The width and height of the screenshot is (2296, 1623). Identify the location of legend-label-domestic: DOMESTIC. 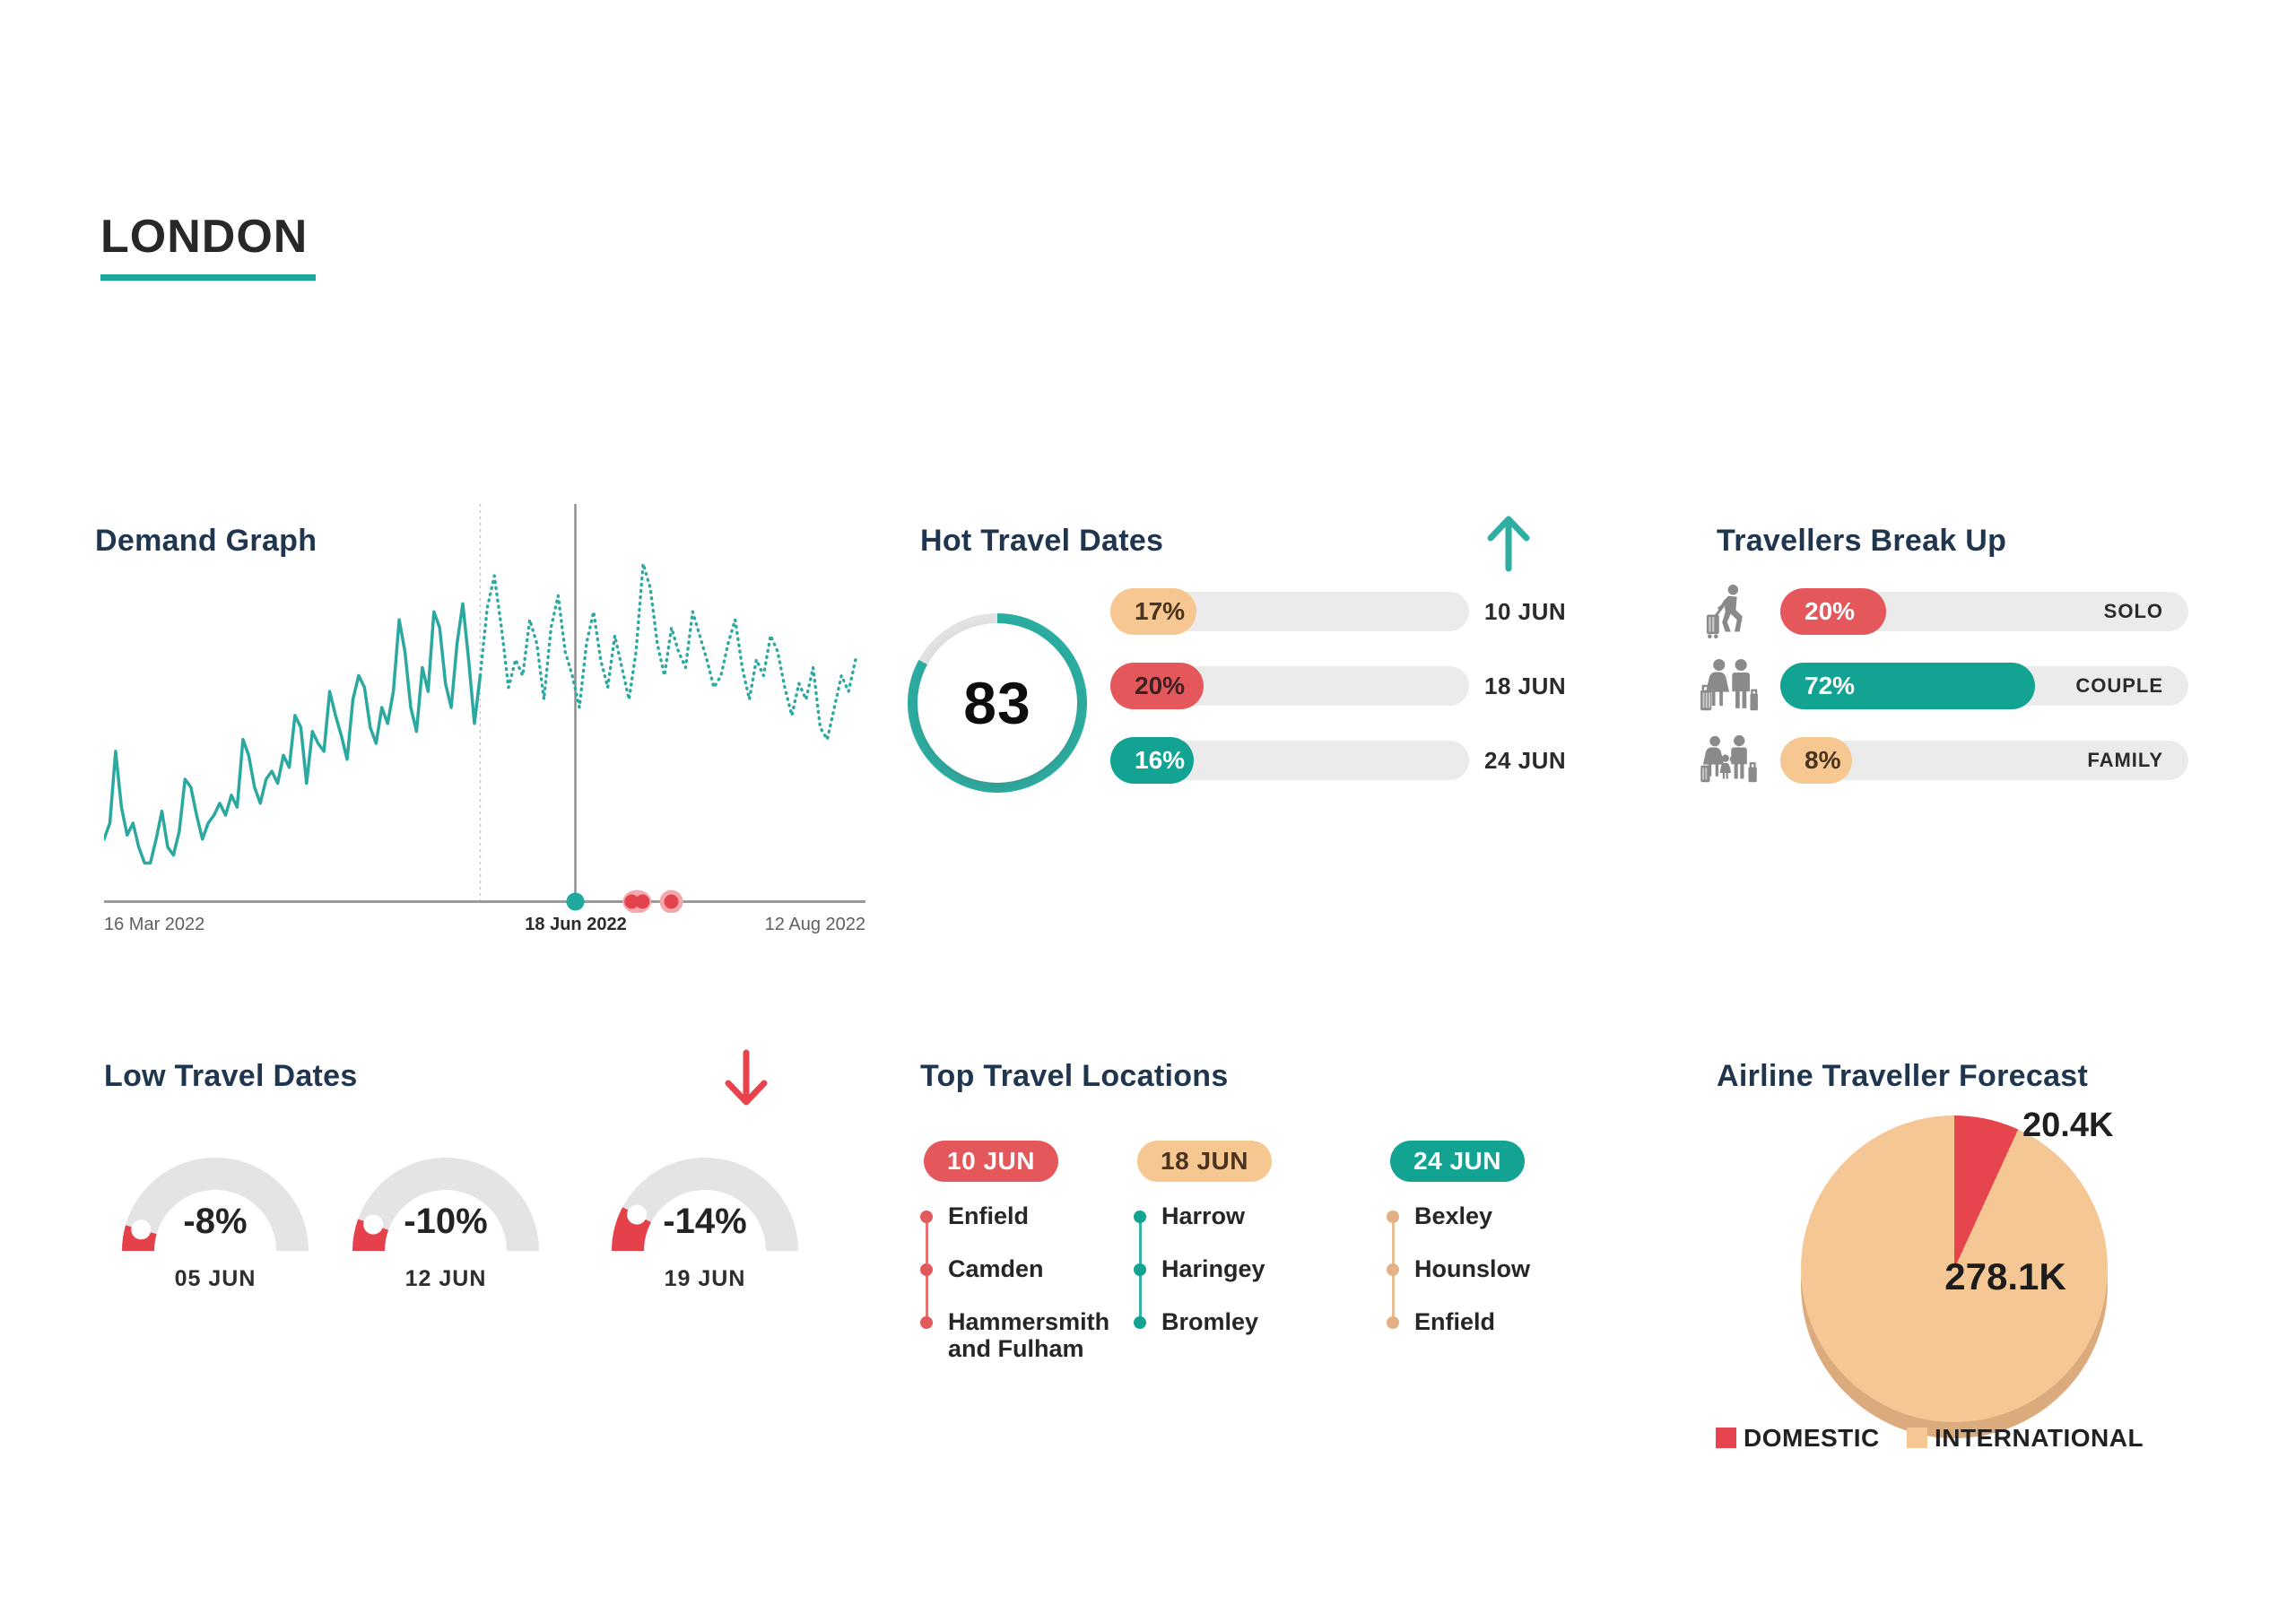
(1812, 1438).